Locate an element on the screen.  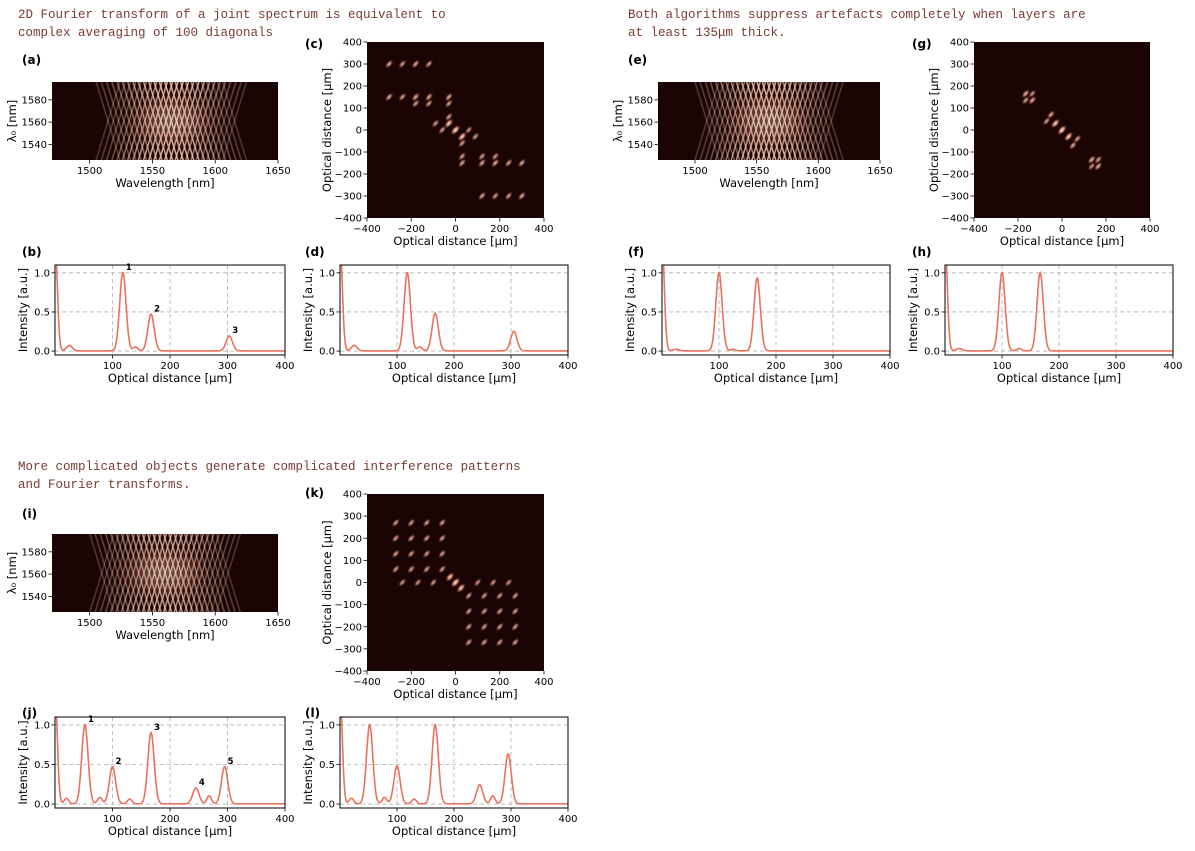
ytick-label-2: 1580 is located at coordinates (34, 552).